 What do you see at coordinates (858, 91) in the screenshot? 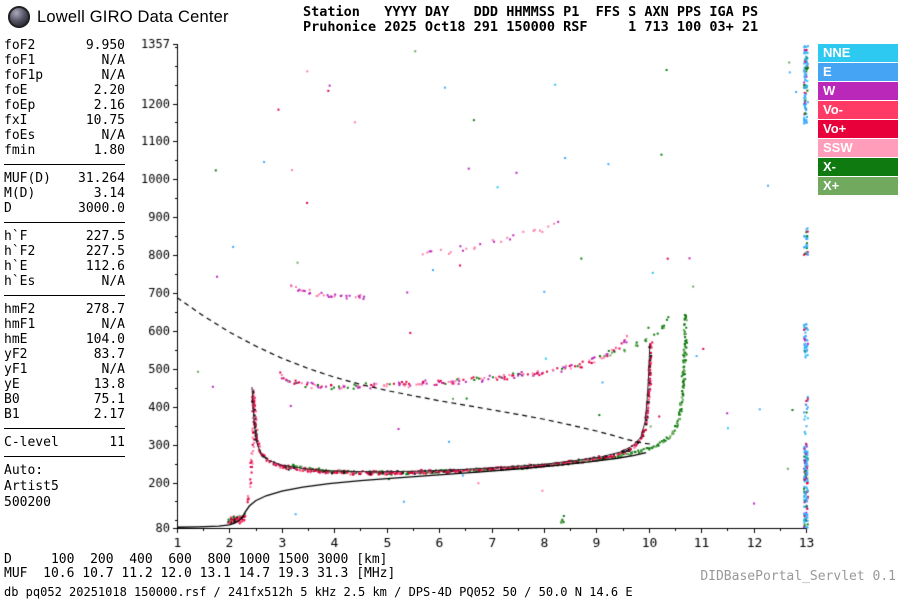
I see `legend-item-W: W` at bounding box center [858, 91].